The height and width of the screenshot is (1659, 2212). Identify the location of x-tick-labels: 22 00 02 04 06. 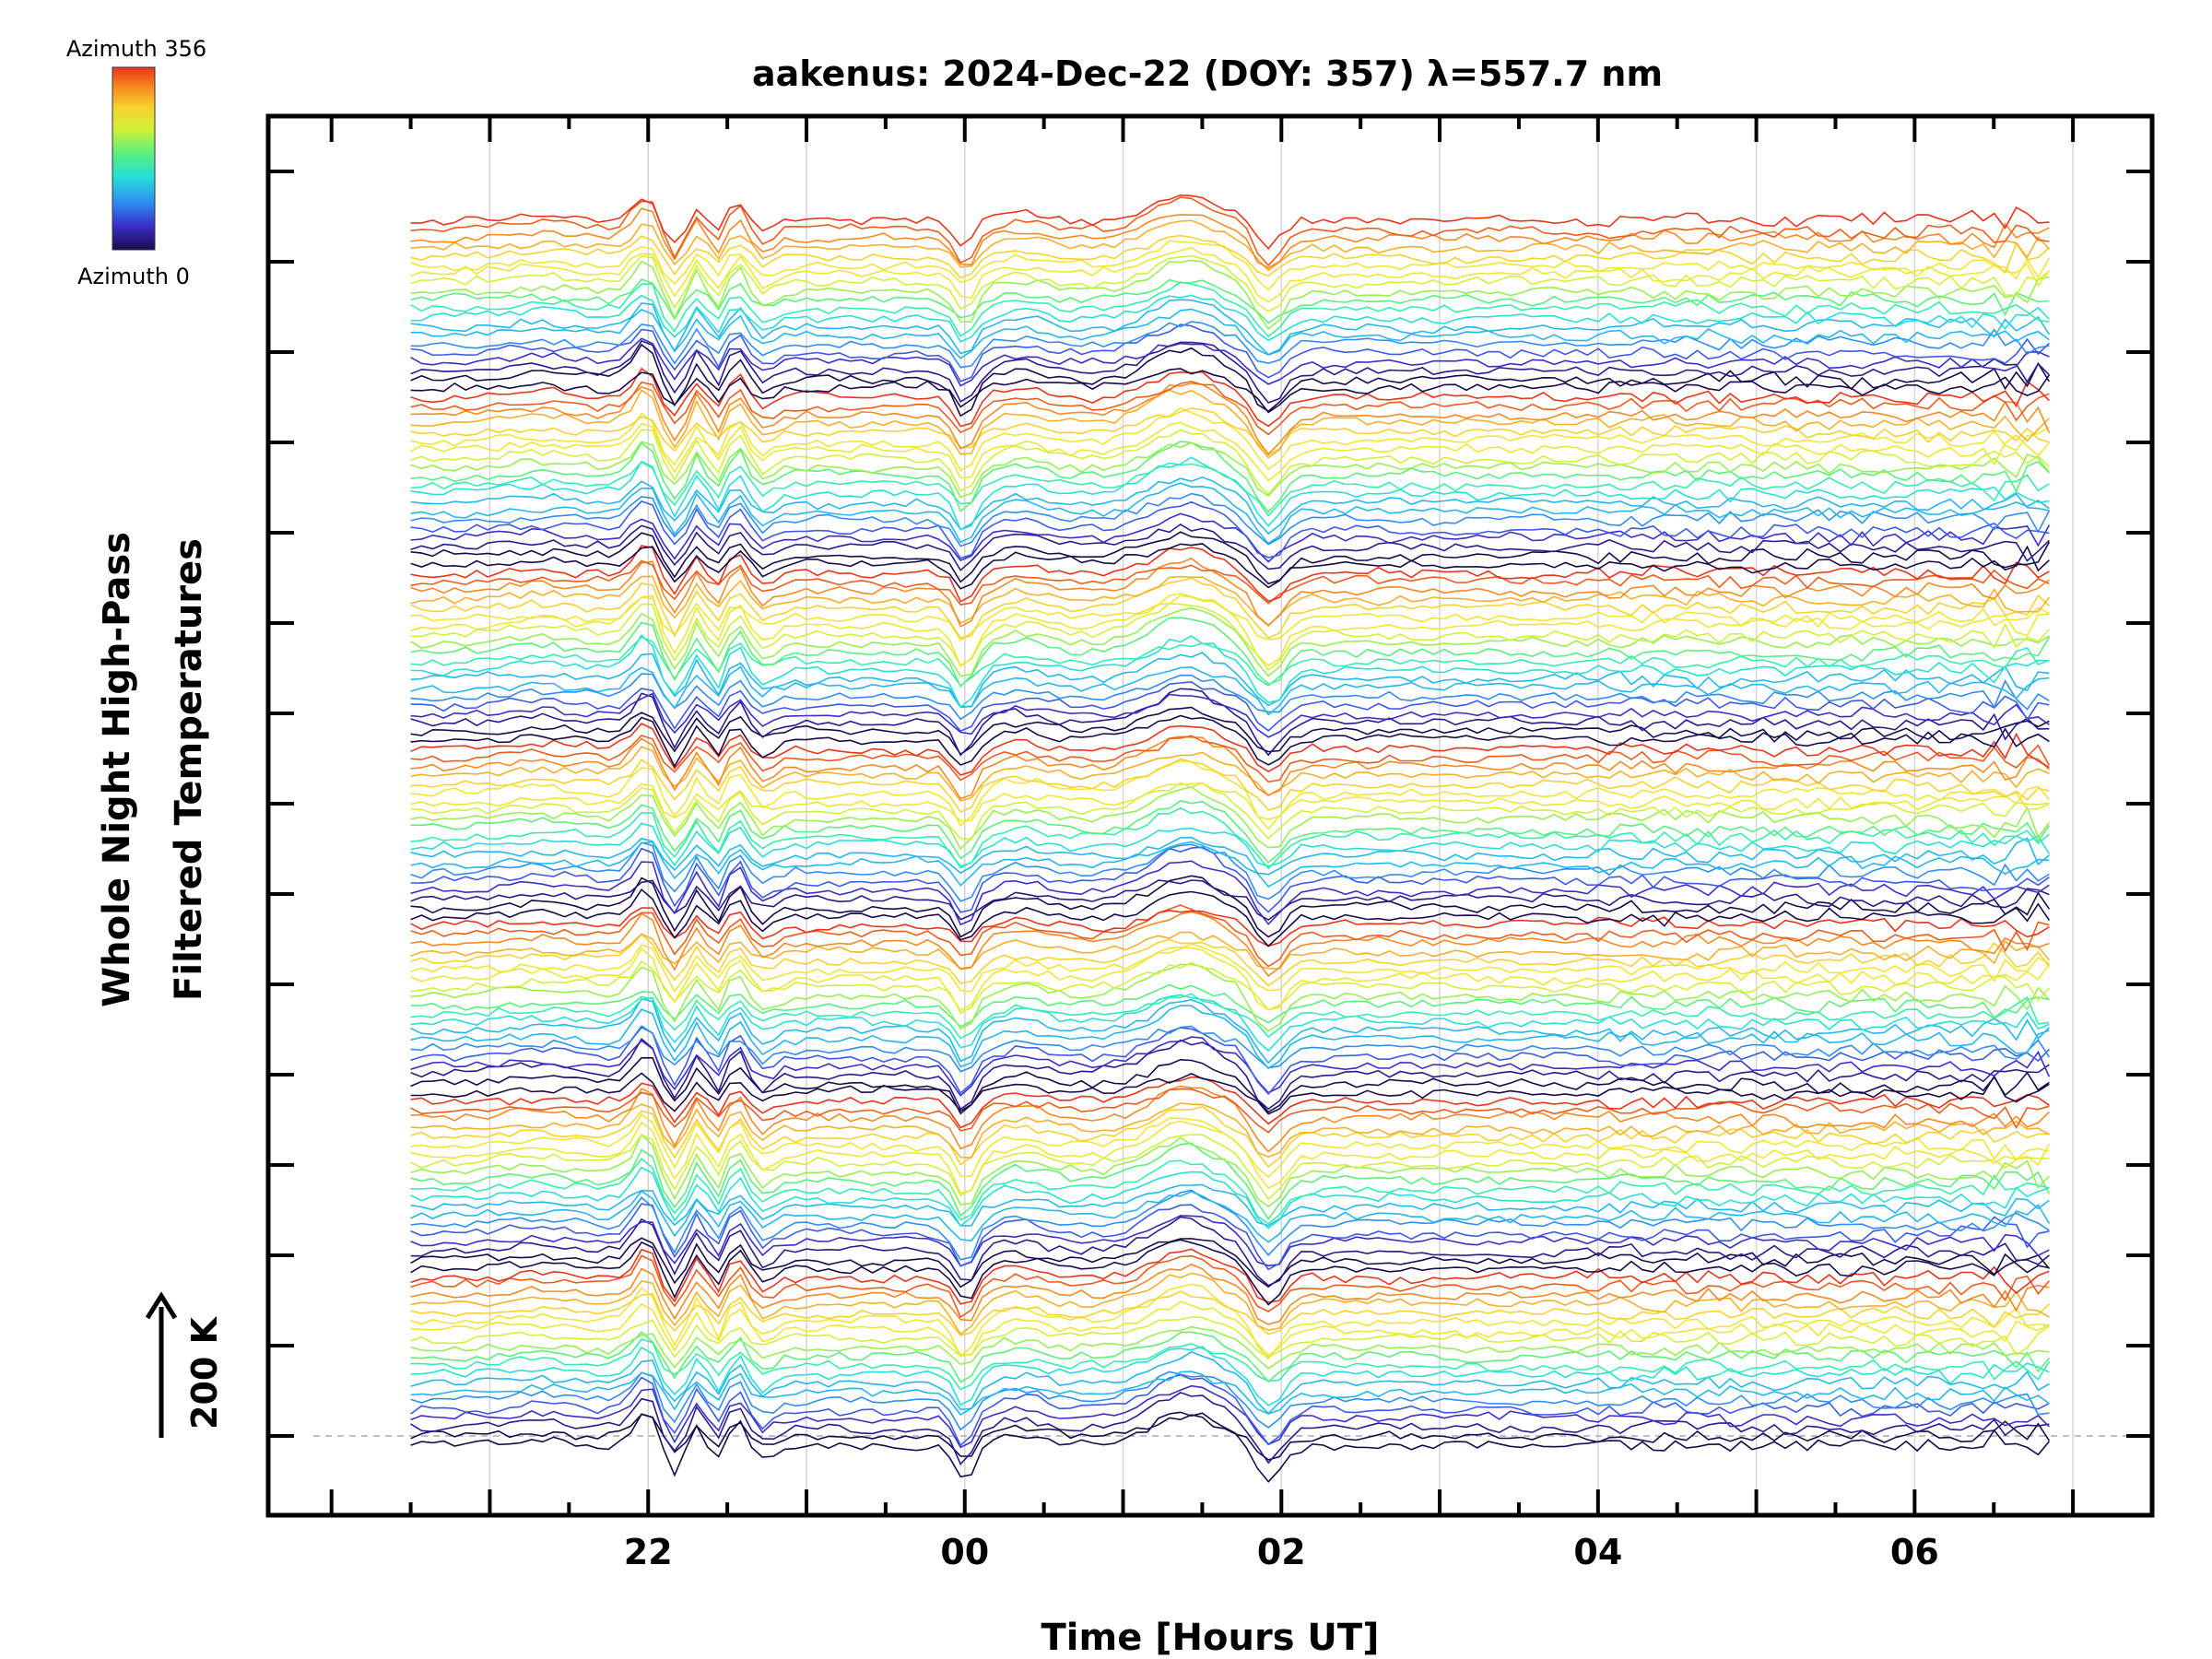
(1281, 1552).